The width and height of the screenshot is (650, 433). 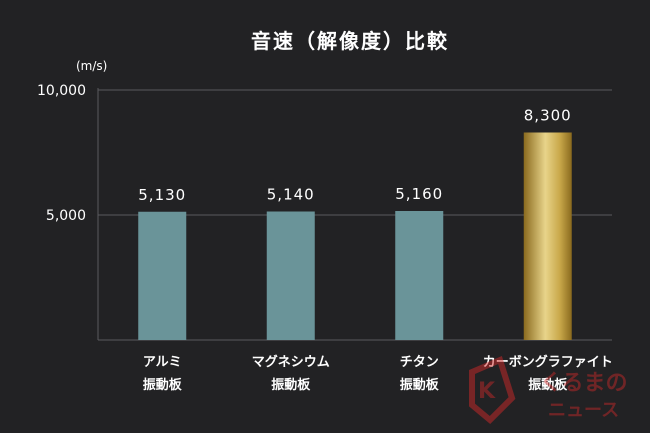 What do you see at coordinates (162, 362) in the screenshot?
I see `x-tick-label: アルミ` at bounding box center [162, 362].